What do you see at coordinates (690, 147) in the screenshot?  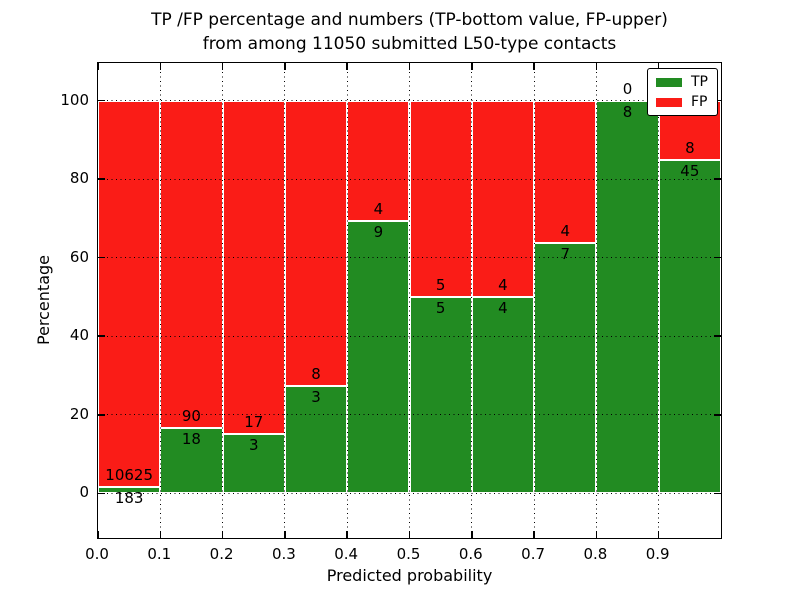 I see `fp-count-label-9: 8` at bounding box center [690, 147].